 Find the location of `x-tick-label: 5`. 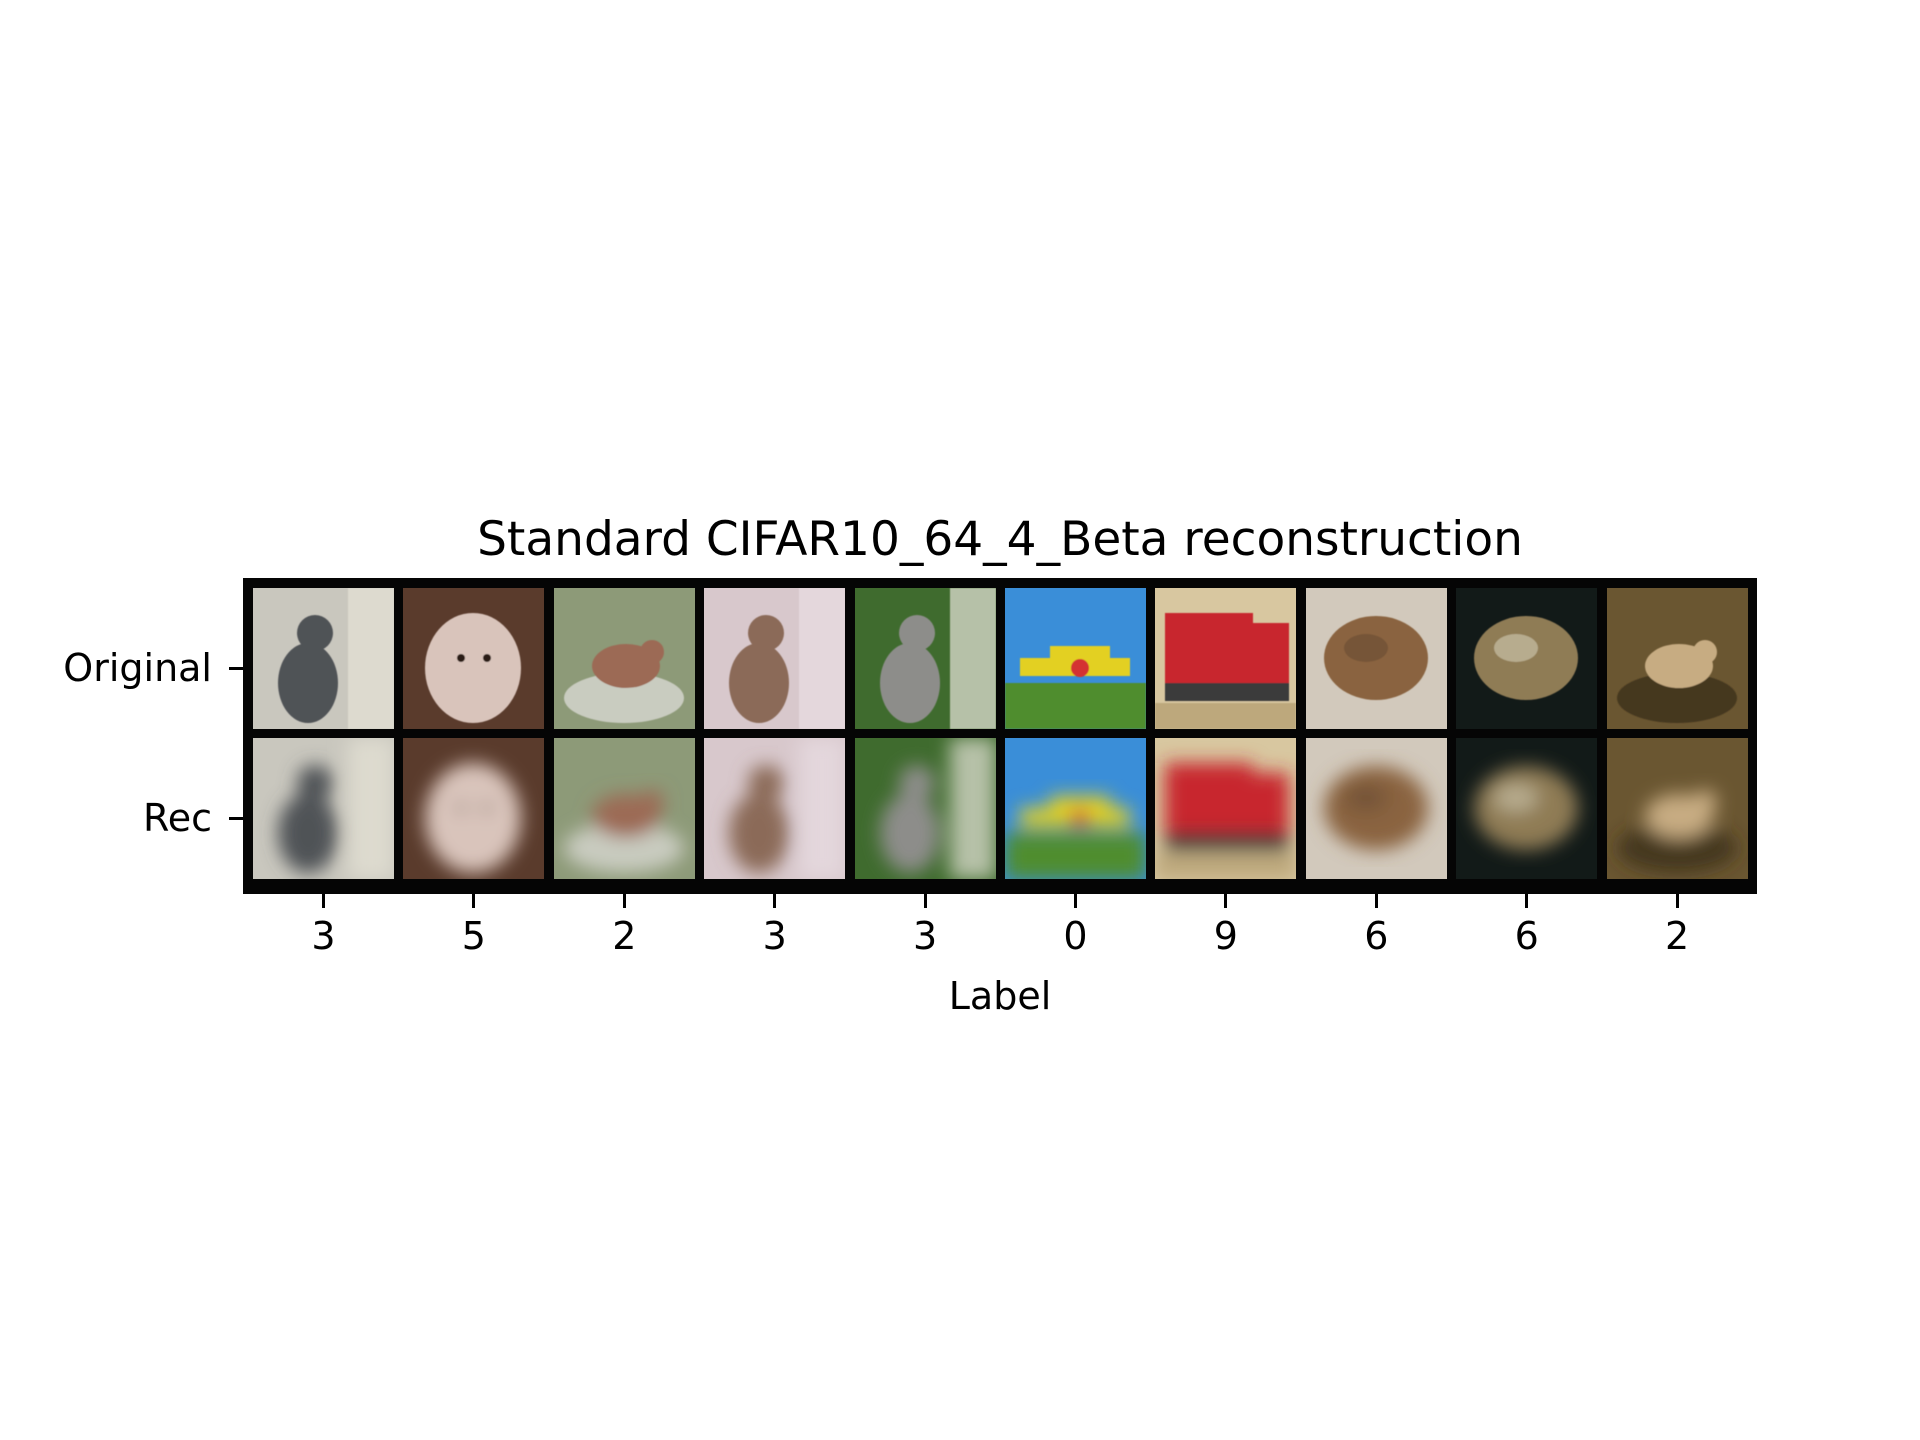

x-tick-label: 5 is located at coordinates (473, 936).